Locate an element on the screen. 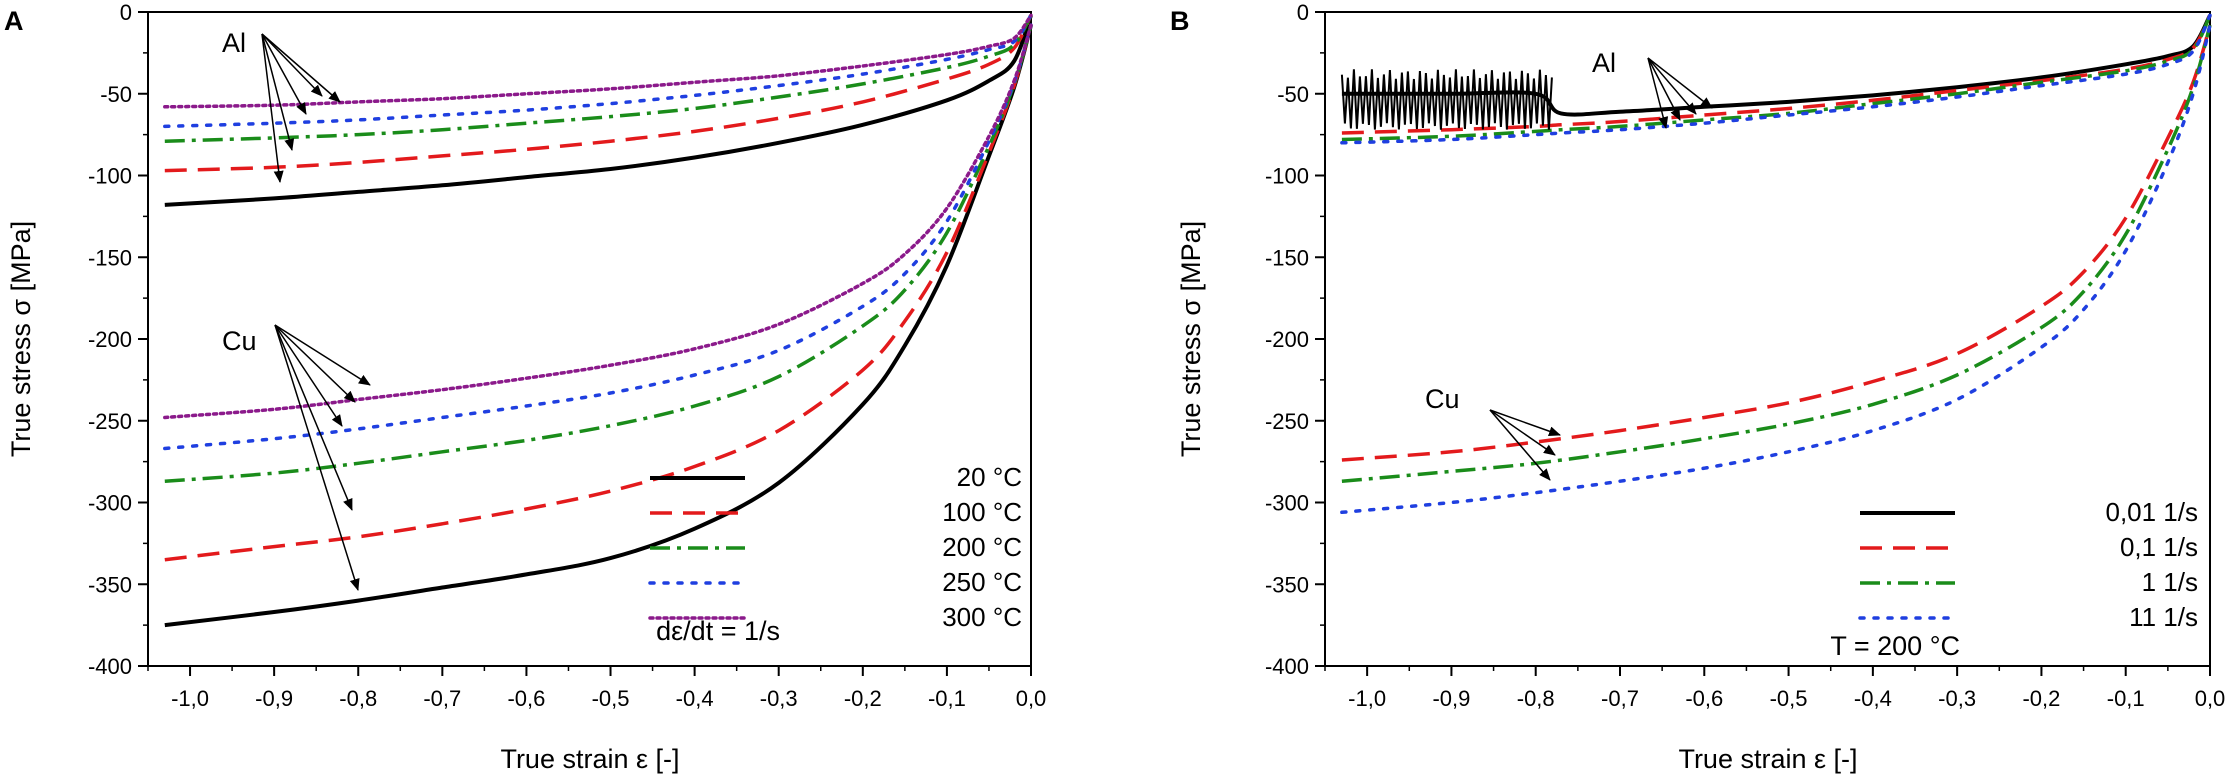  series-line-al-100-c is located at coordinates (598, 93).